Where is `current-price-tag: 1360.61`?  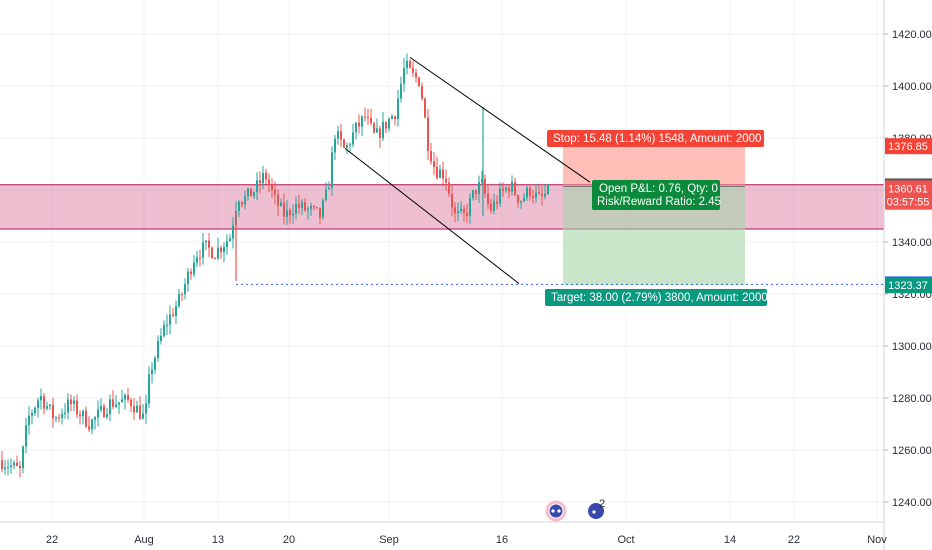 current-price-tag: 1360.61 is located at coordinates (908, 189).